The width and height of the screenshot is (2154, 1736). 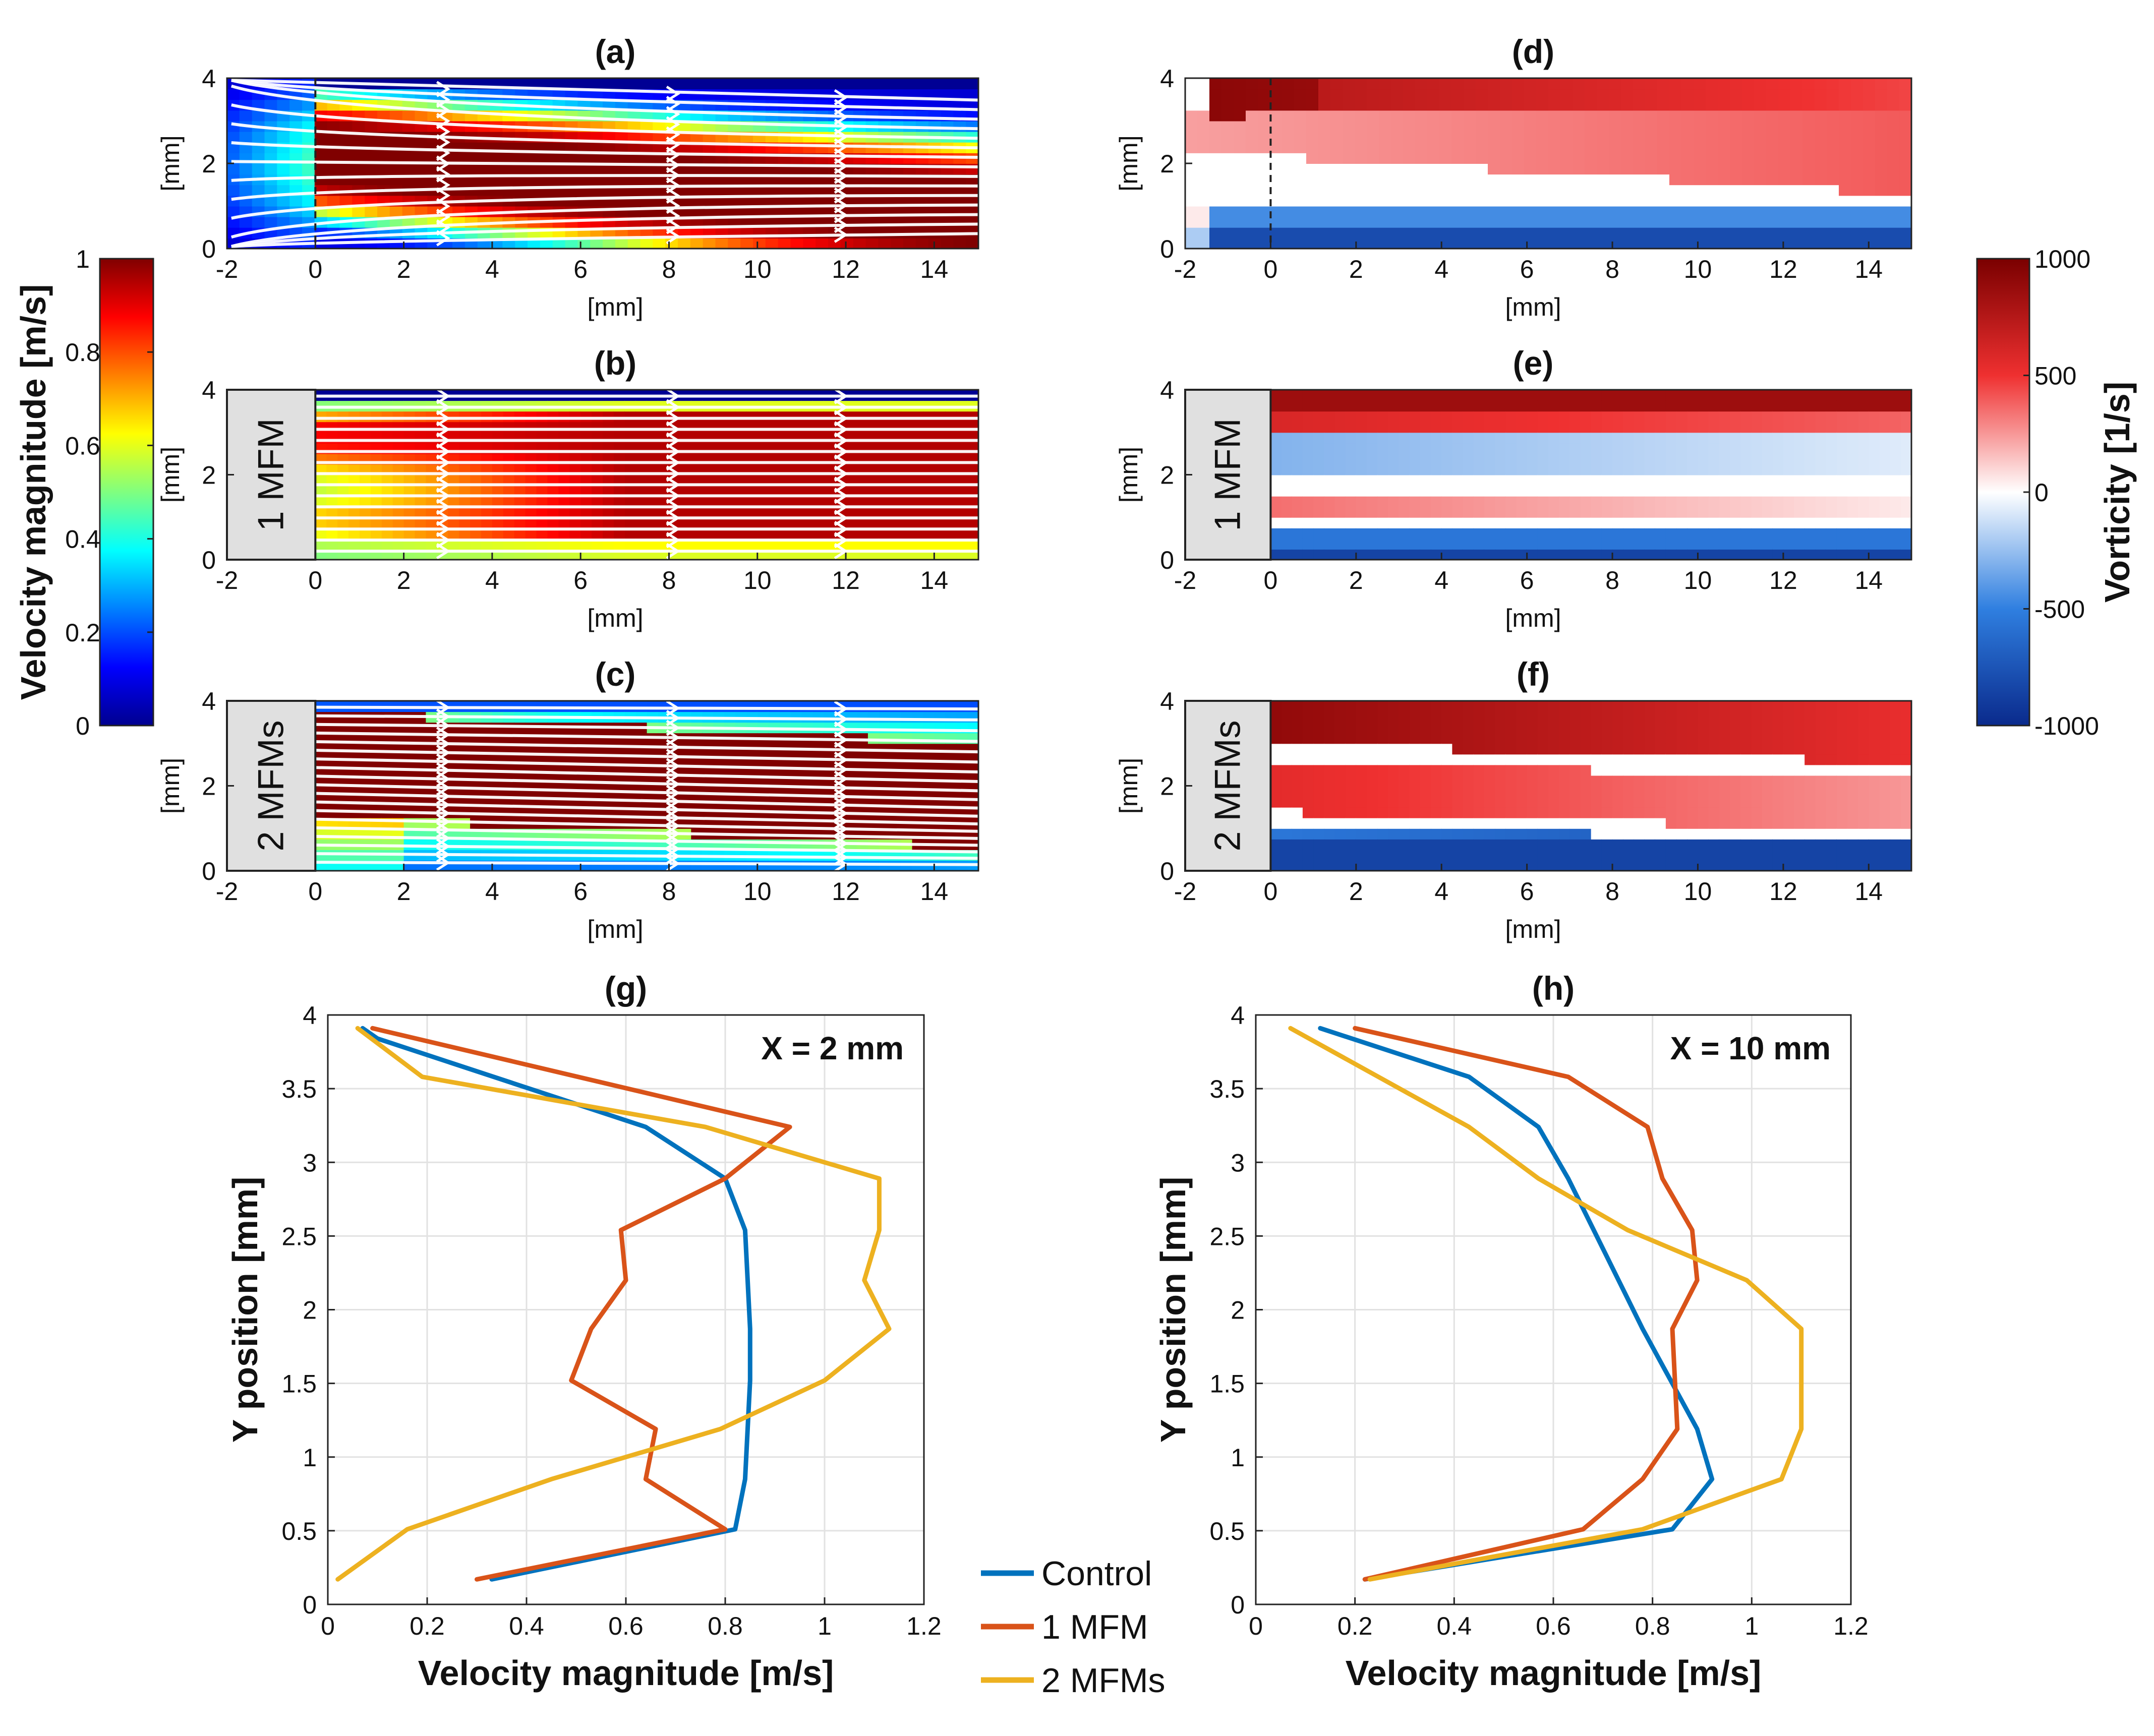 What do you see at coordinates (616, 51) in the screenshot?
I see `panel-title: (a)` at bounding box center [616, 51].